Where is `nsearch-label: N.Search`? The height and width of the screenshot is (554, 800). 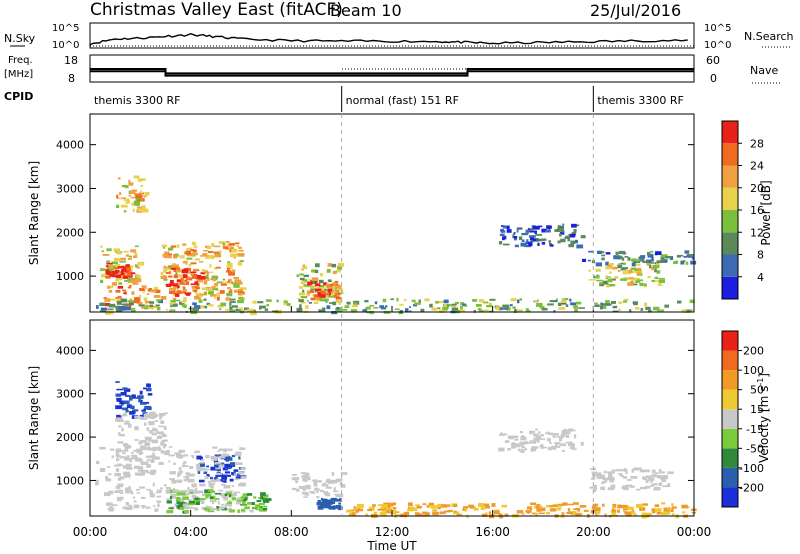 nsearch-label: N.Search is located at coordinates (769, 36).